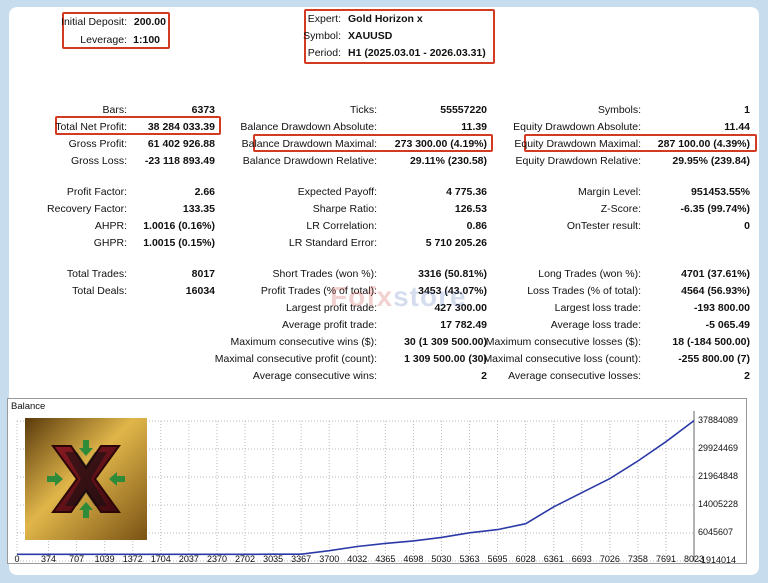  What do you see at coordinates (463, 325) in the screenshot?
I see `avg-profit-value: 17 782.49` at bounding box center [463, 325].